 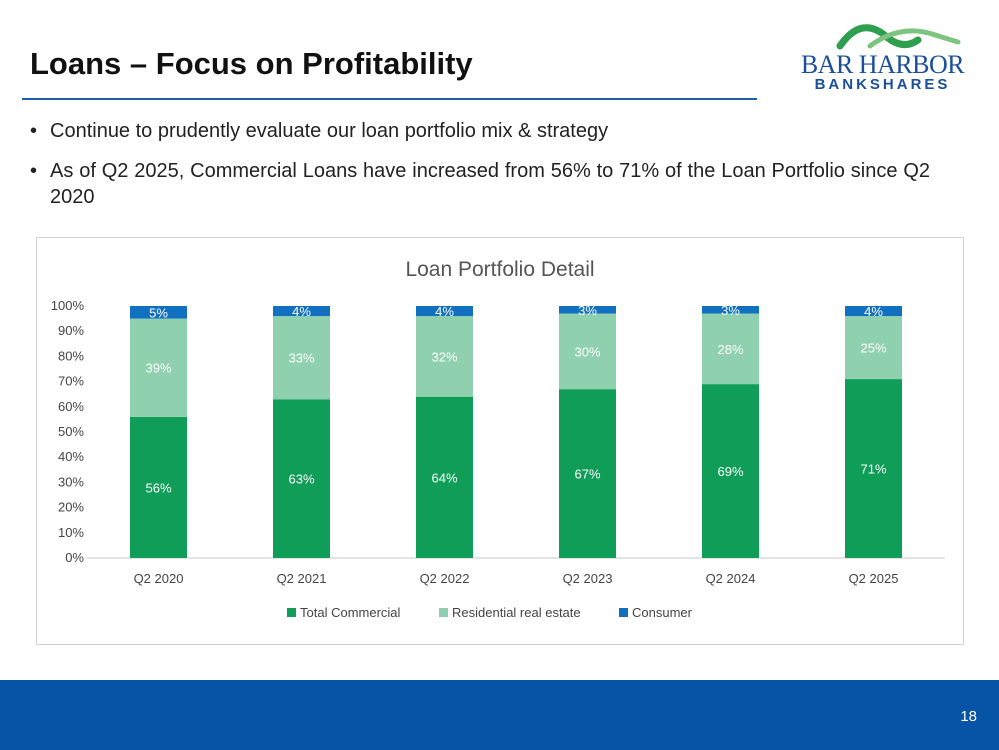 What do you see at coordinates (68, 305) in the screenshot?
I see `y-tick-label: 100%` at bounding box center [68, 305].